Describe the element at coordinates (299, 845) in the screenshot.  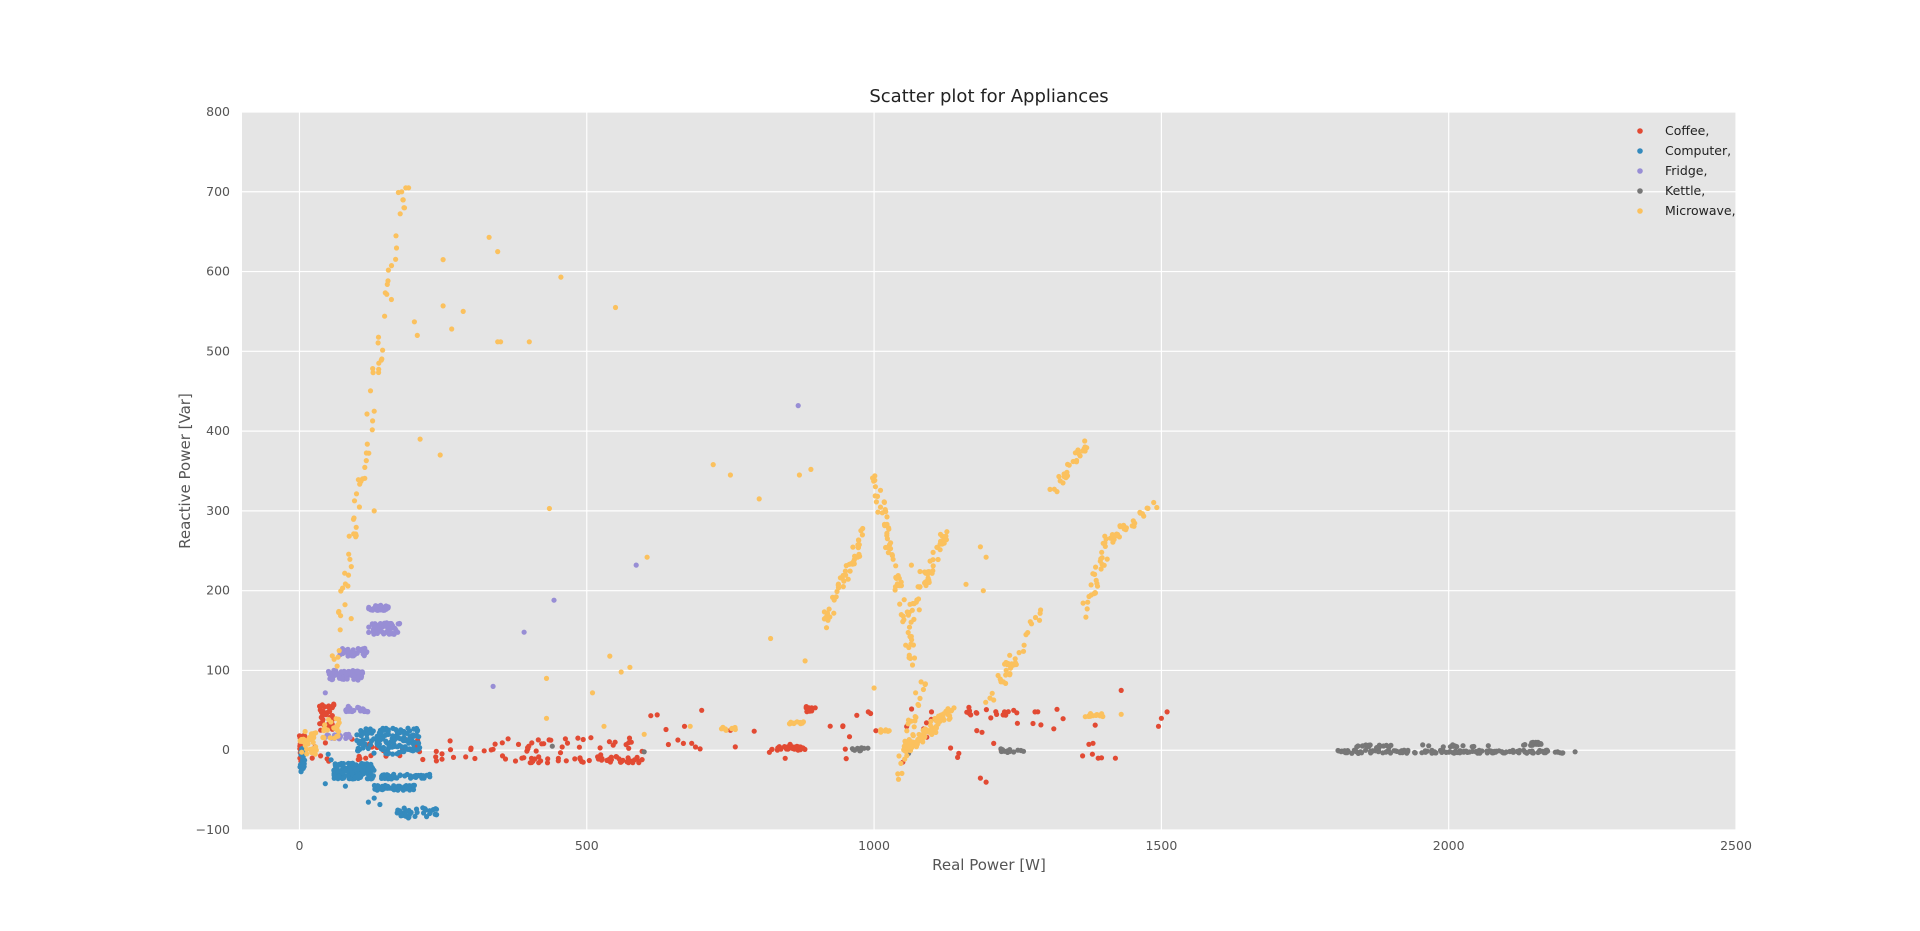
I see `x-tick-label: 0` at that location.